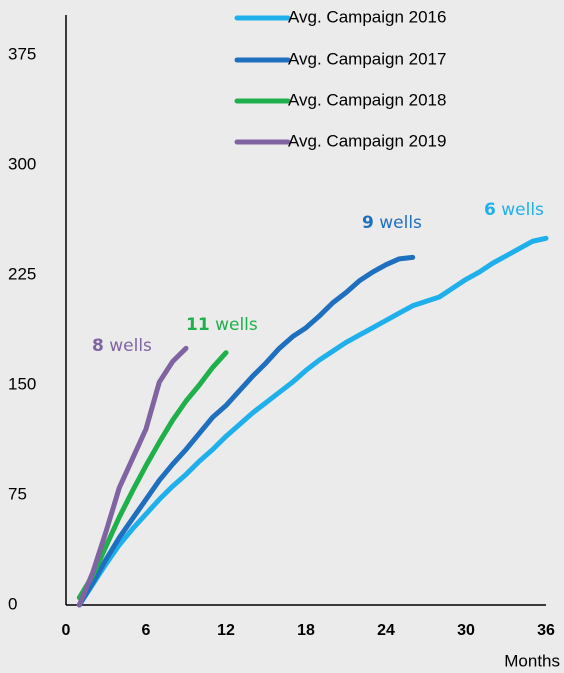  Describe the element at coordinates (98, 346) in the screenshot. I see `annotation-count: 8` at that location.